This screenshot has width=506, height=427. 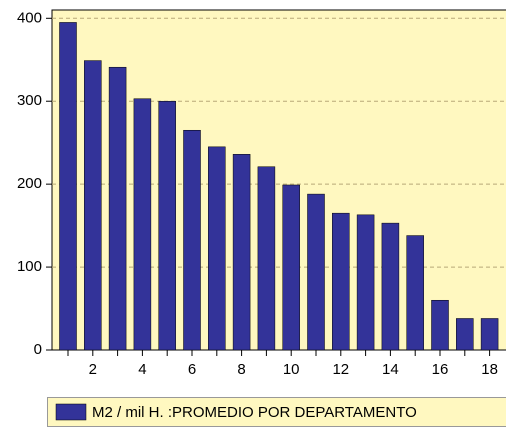 I want to click on x-tick-label: 18, so click(x=489, y=369).